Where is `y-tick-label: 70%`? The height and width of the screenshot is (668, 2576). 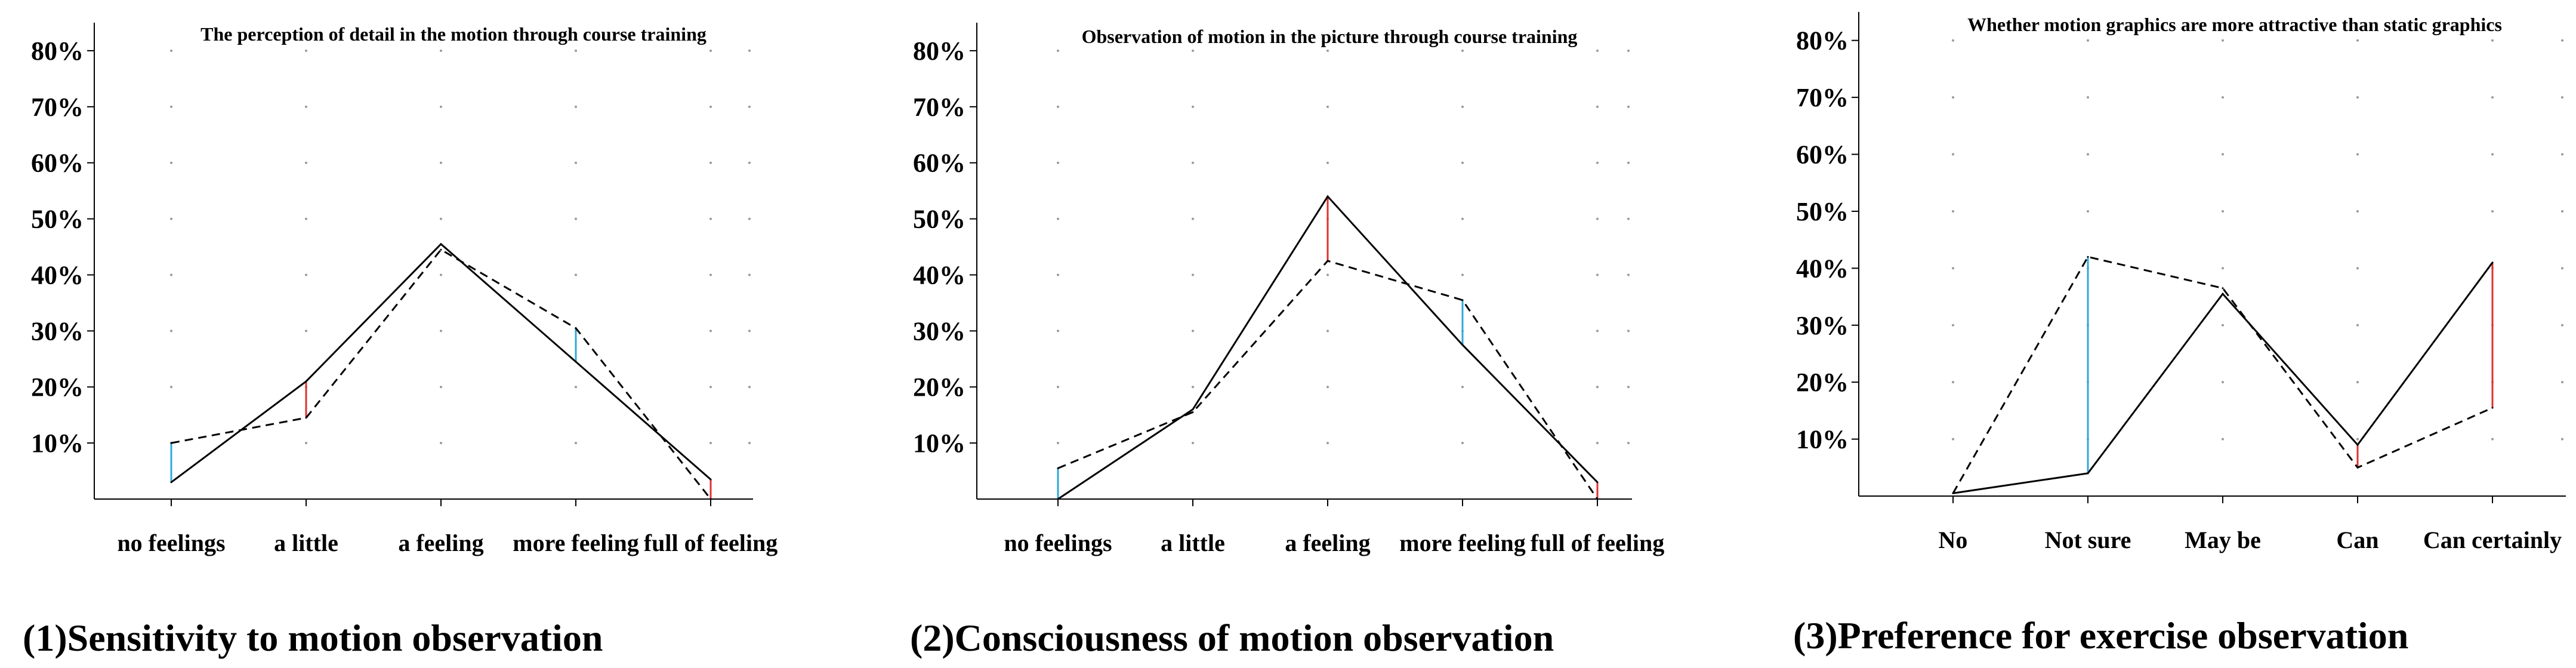
y-tick-label: 70% is located at coordinates (57, 107).